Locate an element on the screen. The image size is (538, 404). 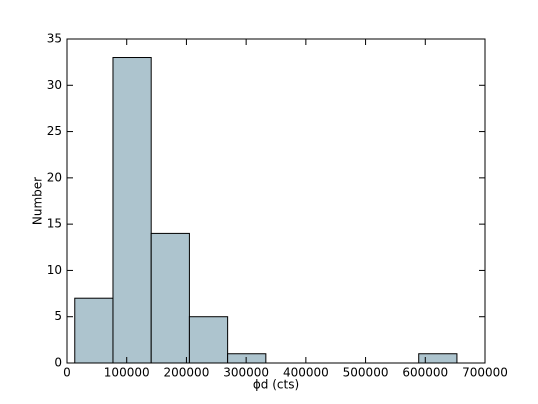
y-tick-label: 5 is located at coordinates (58, 316).